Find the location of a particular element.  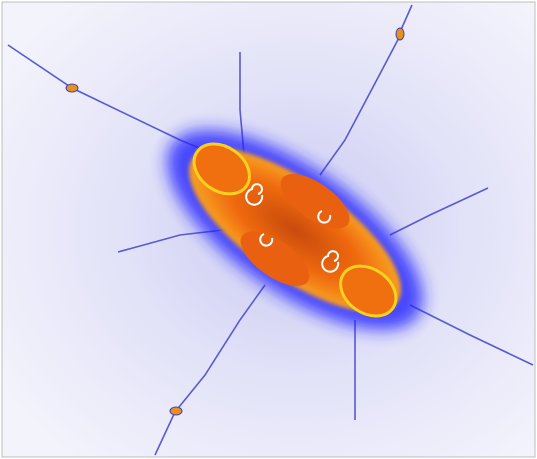

spirals is located at coordinates (292, 228).